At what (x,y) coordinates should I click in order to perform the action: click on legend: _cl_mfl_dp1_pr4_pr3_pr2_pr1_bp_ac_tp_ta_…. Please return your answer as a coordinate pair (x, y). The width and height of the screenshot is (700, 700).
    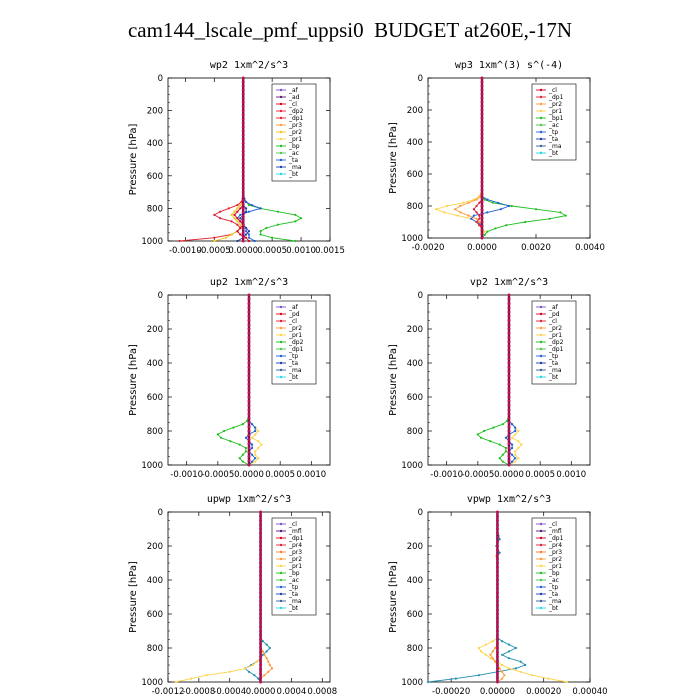
    Looking at the image, I should click on (294, 566).